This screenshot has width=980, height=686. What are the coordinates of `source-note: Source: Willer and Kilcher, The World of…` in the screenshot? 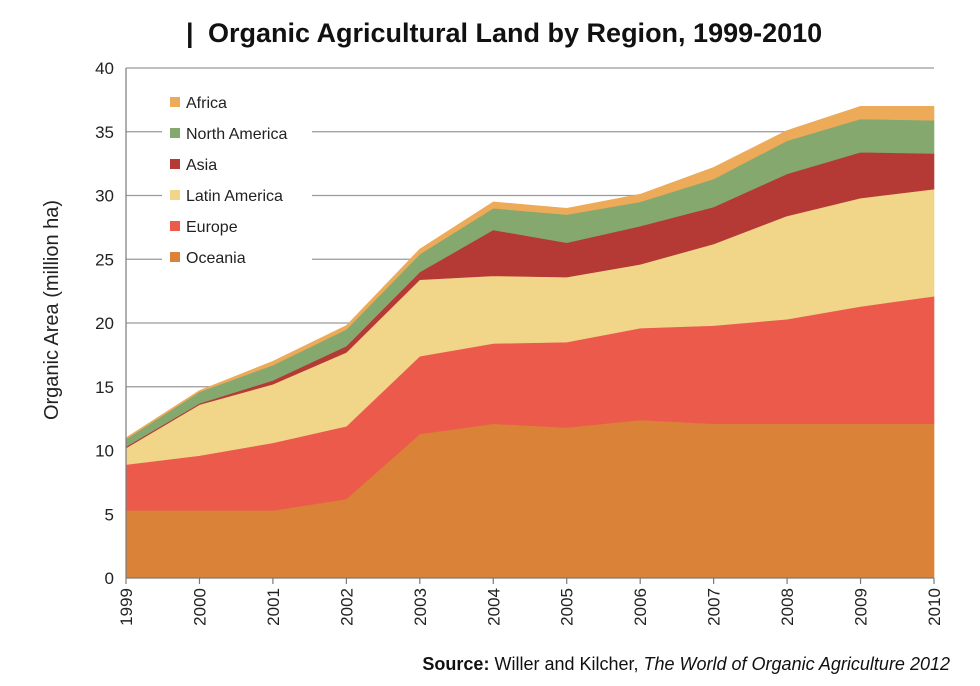 It's located at (686, 664).